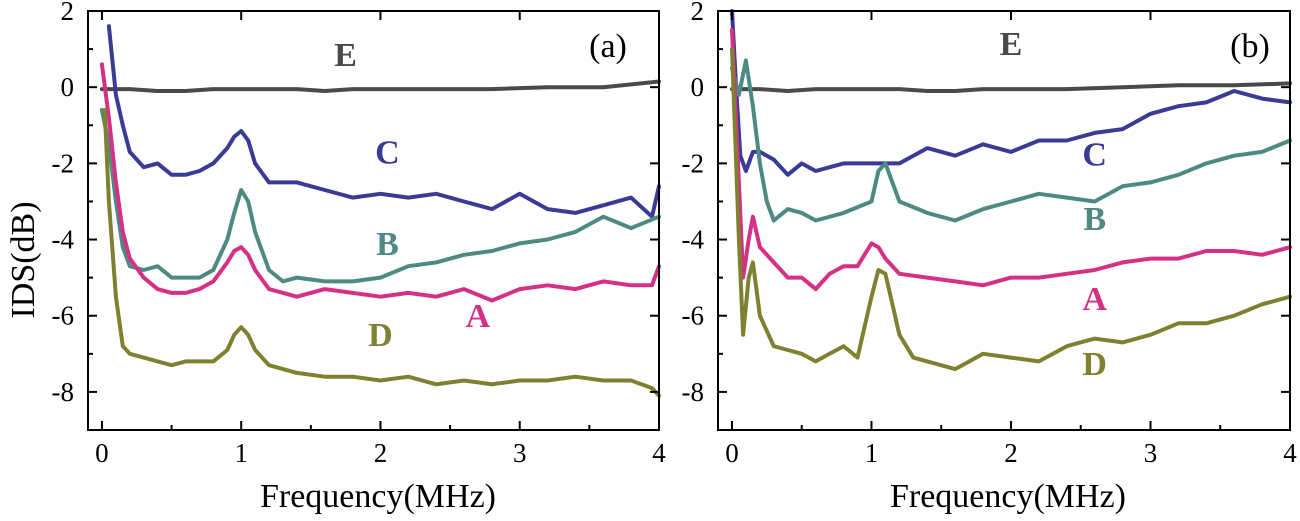 The width and height of the screenshot is (1300, 521). What do you see at coordinates (380, 86) in the screenshot?
I see `series-line-e-a` at bounding box center [380, 86].